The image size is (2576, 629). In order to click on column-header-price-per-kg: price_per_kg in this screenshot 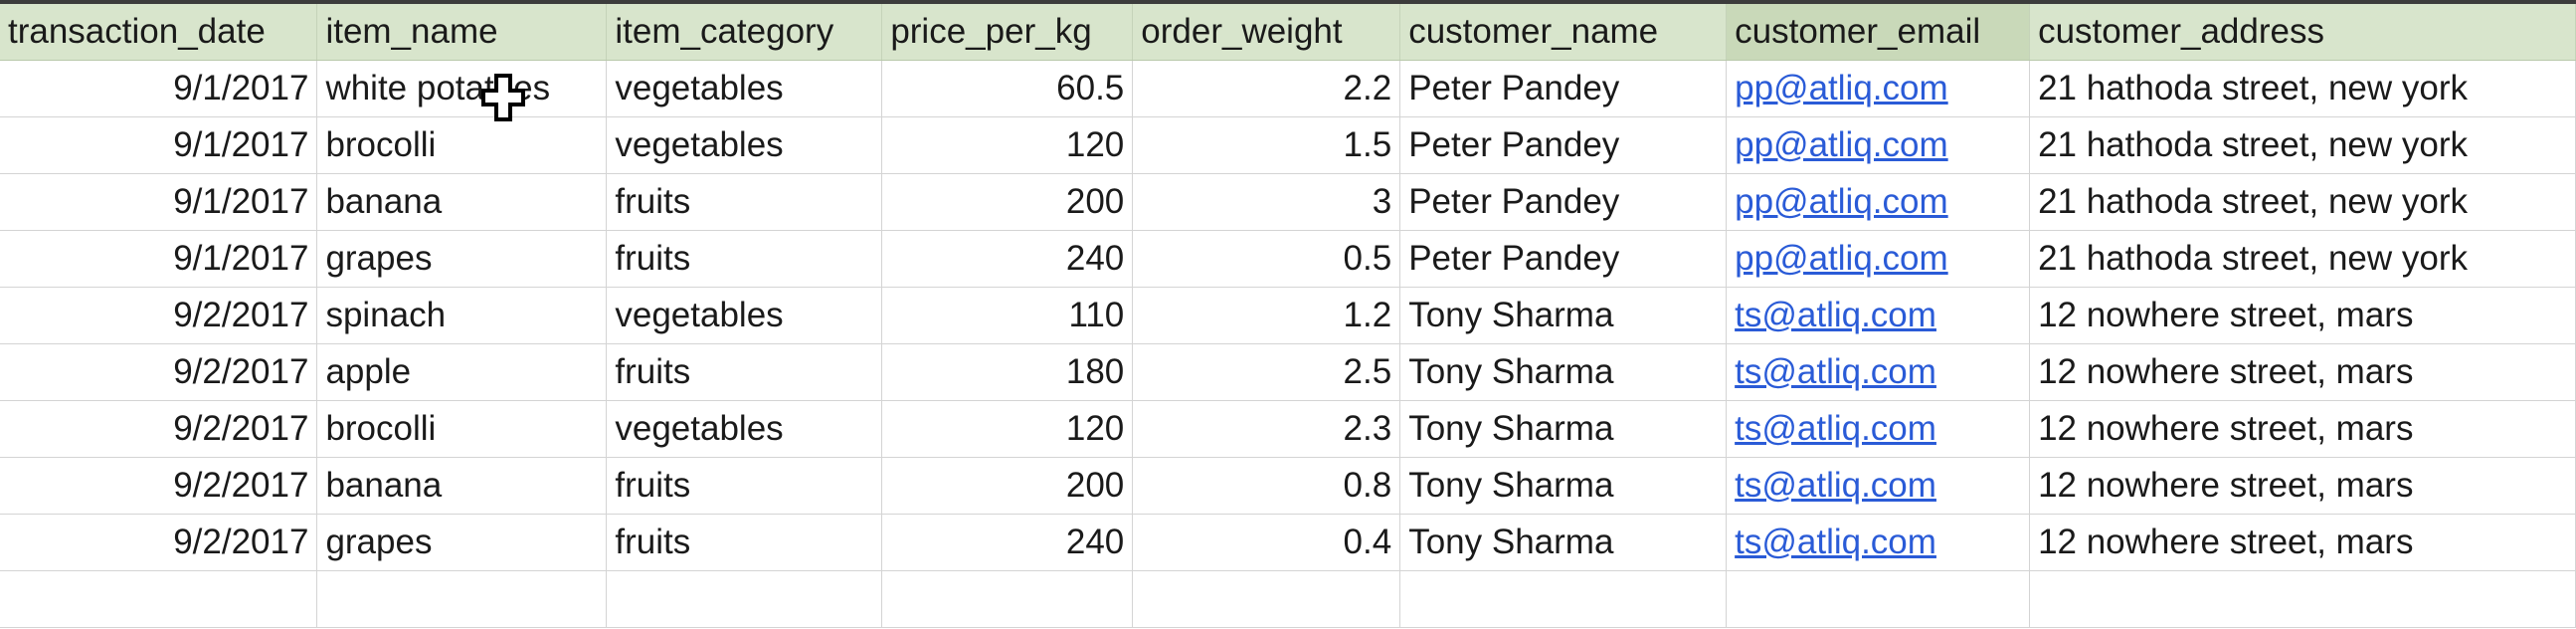, I will do `click(1007, 32)`.